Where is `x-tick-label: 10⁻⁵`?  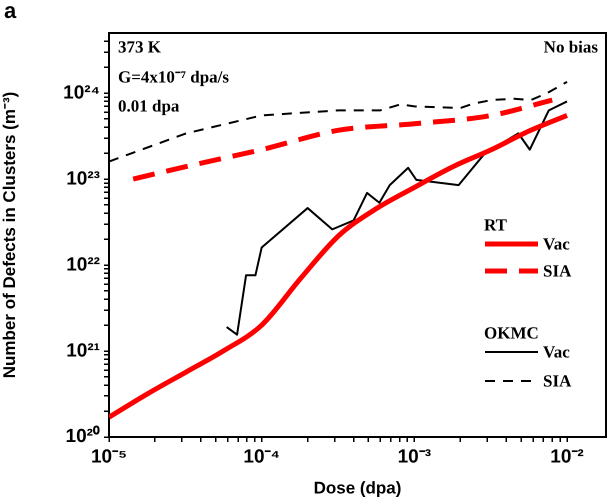 x-tick-label: 10⁻⁵ is located at coordinates (109, 457).